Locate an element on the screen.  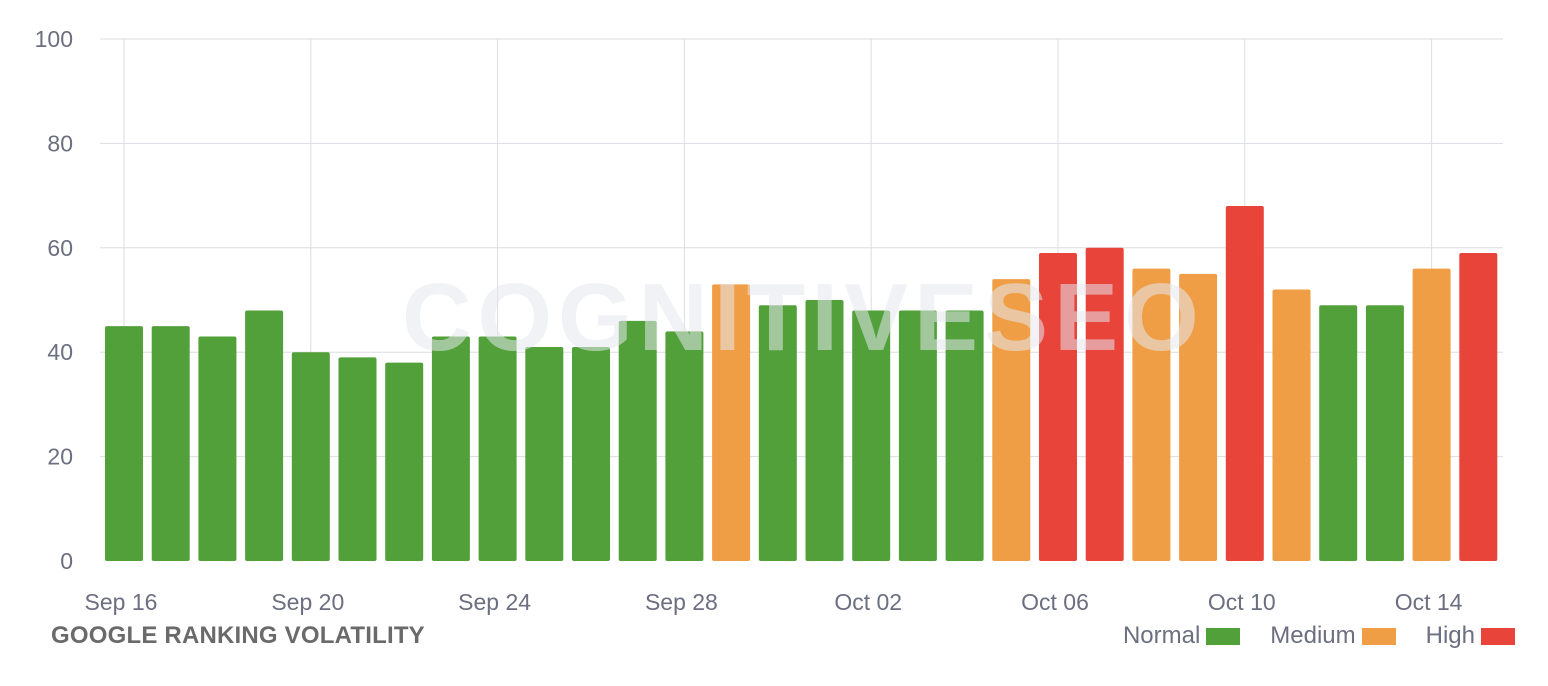
y-tick-label: 100 is located at coordinates (54, 39).